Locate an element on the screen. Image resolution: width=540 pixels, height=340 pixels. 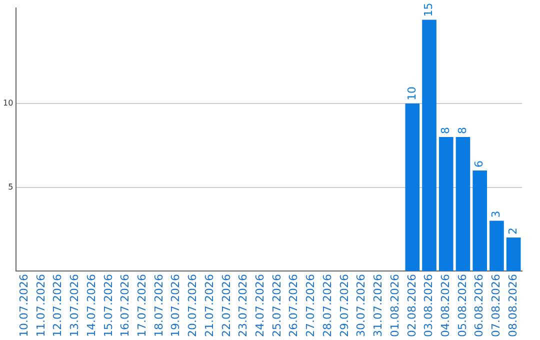
data-label: 3 is located at coordinates (496, 214).